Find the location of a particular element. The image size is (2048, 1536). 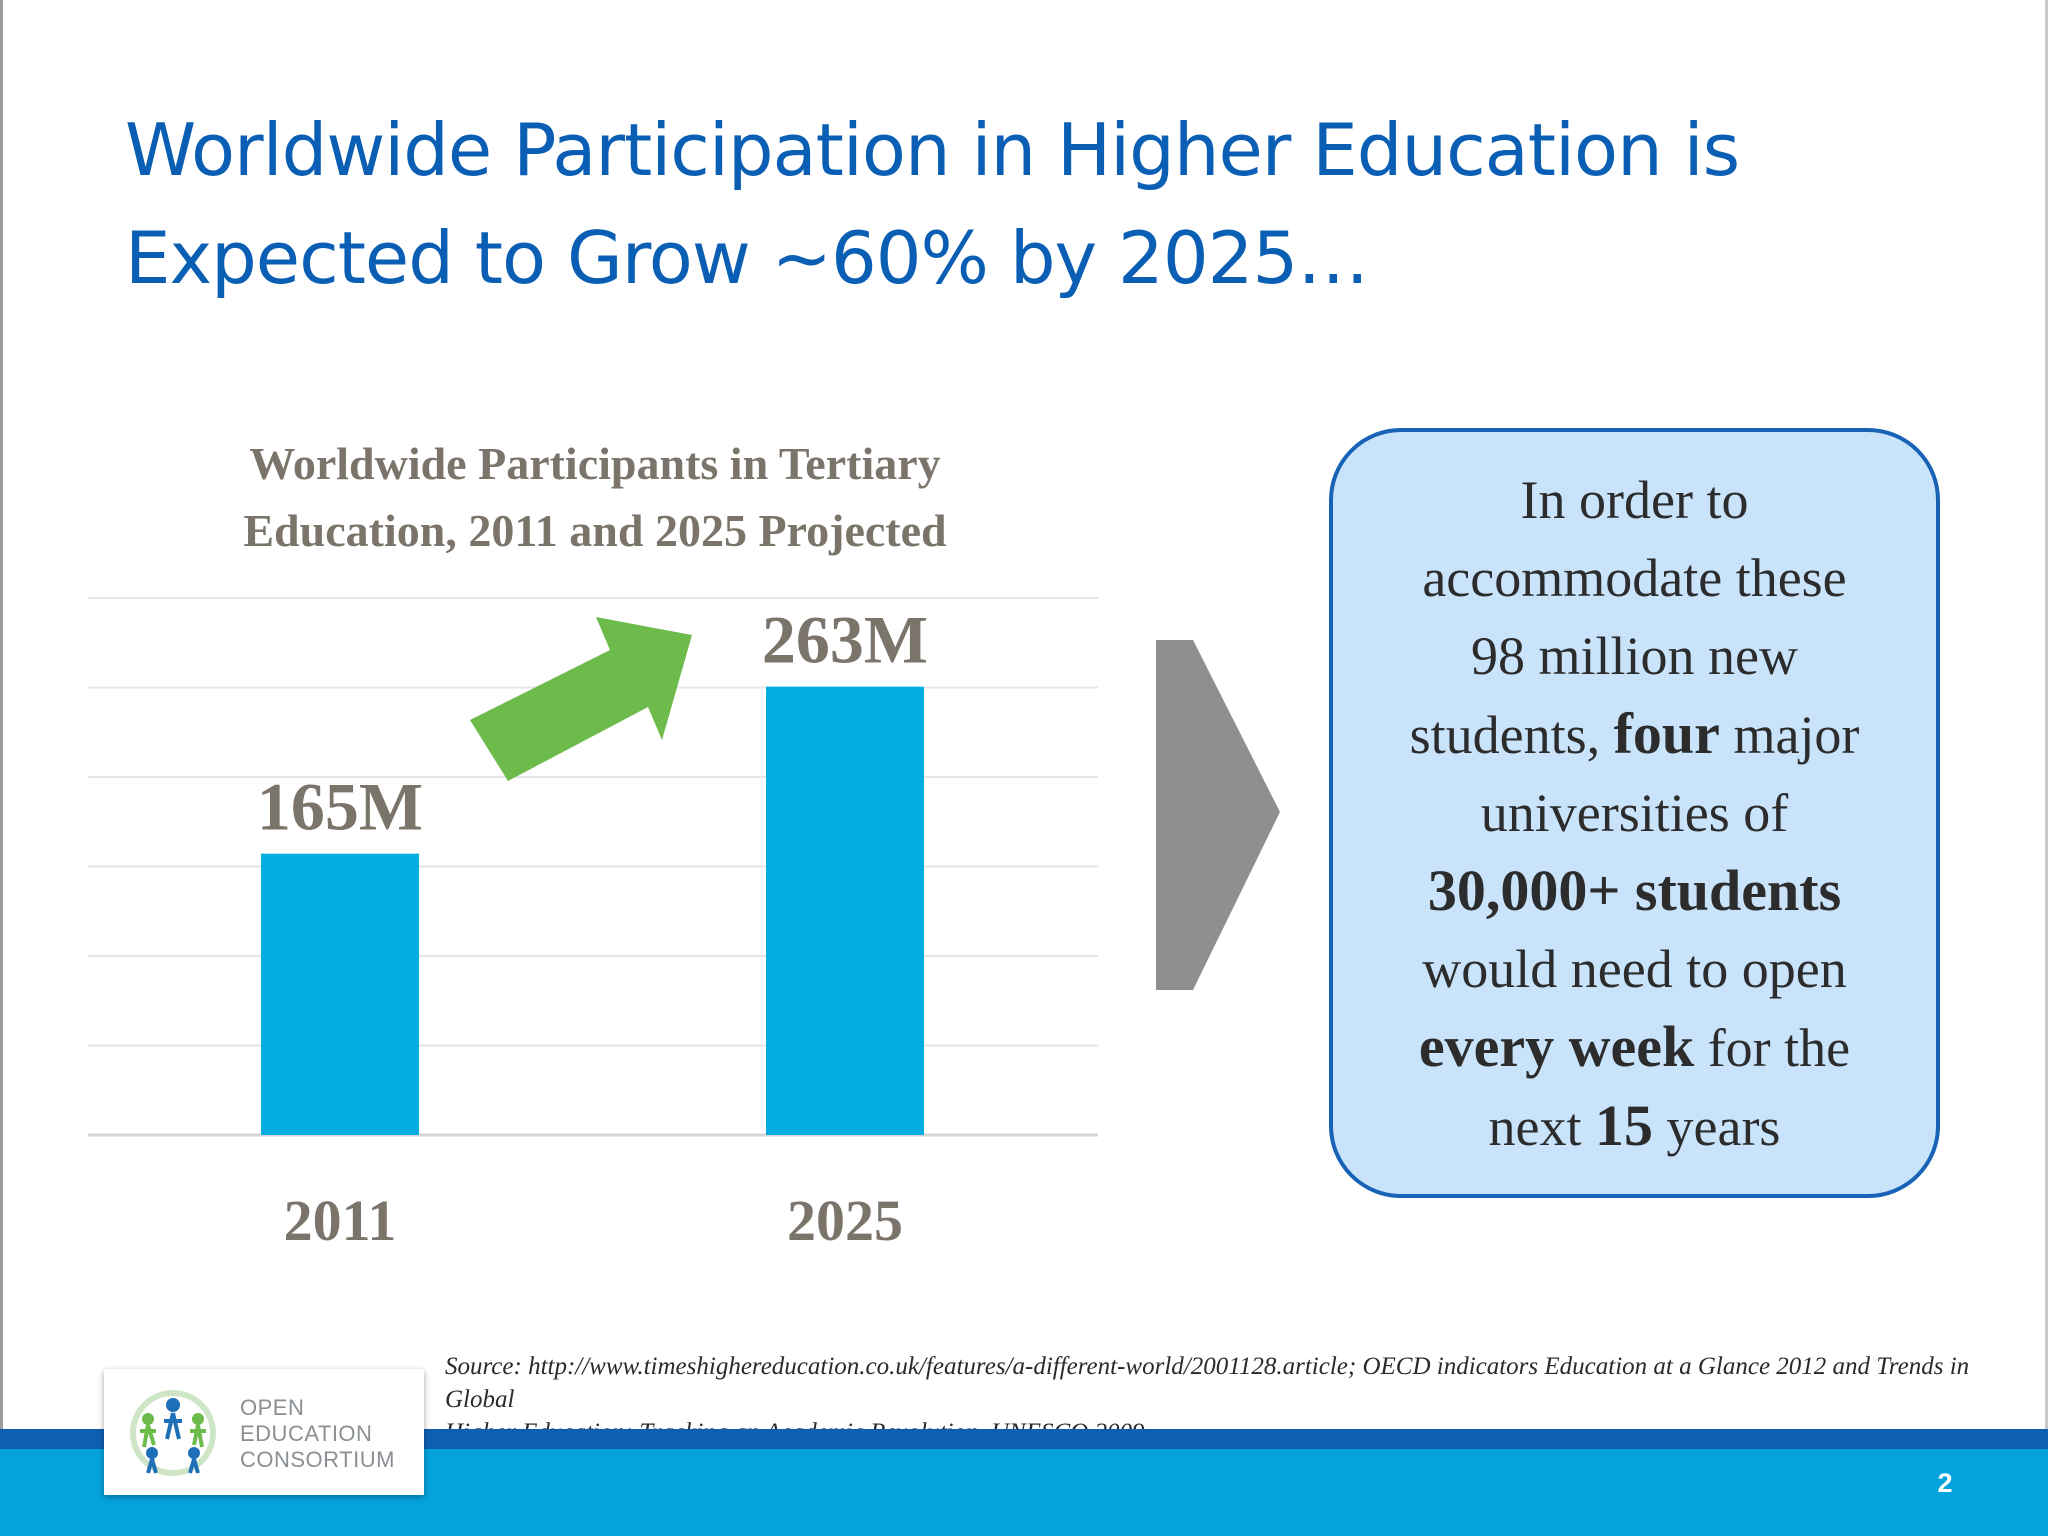

chart-labels: 165M 2011 263M 2025 is located at coordinates (592, 927).